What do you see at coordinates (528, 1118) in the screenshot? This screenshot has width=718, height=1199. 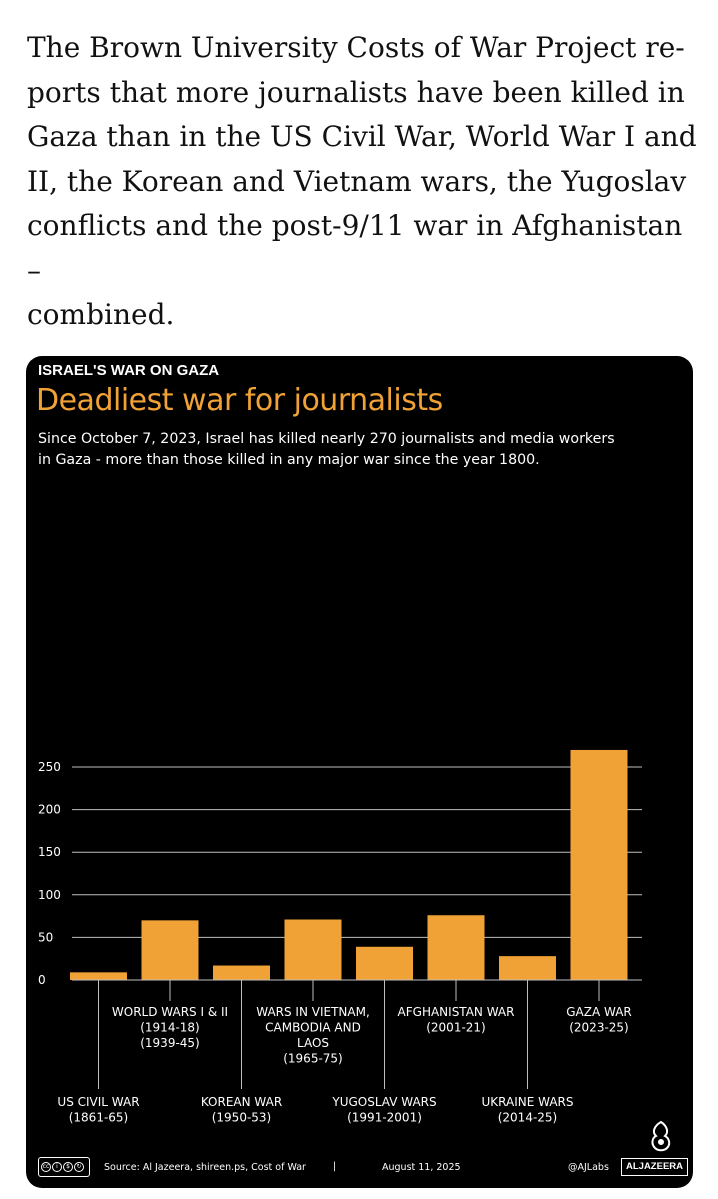 I see `category-label: (2014-25)` at bounding box center [528, 1118].